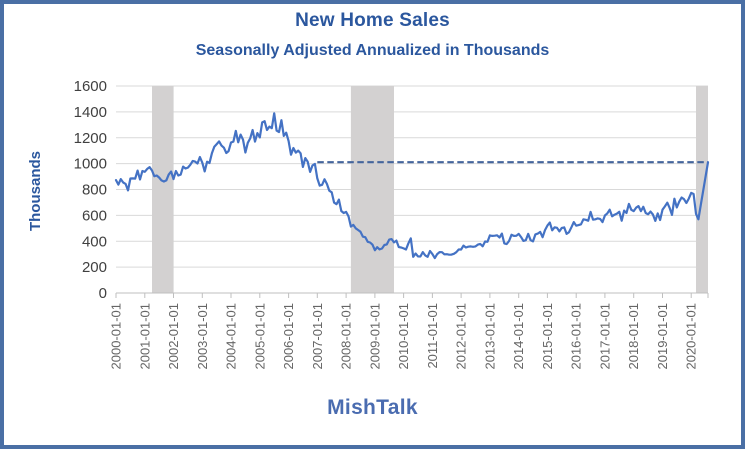  I want to click on x-axis-tick-label: 2001-01-01, so click(144, 336).